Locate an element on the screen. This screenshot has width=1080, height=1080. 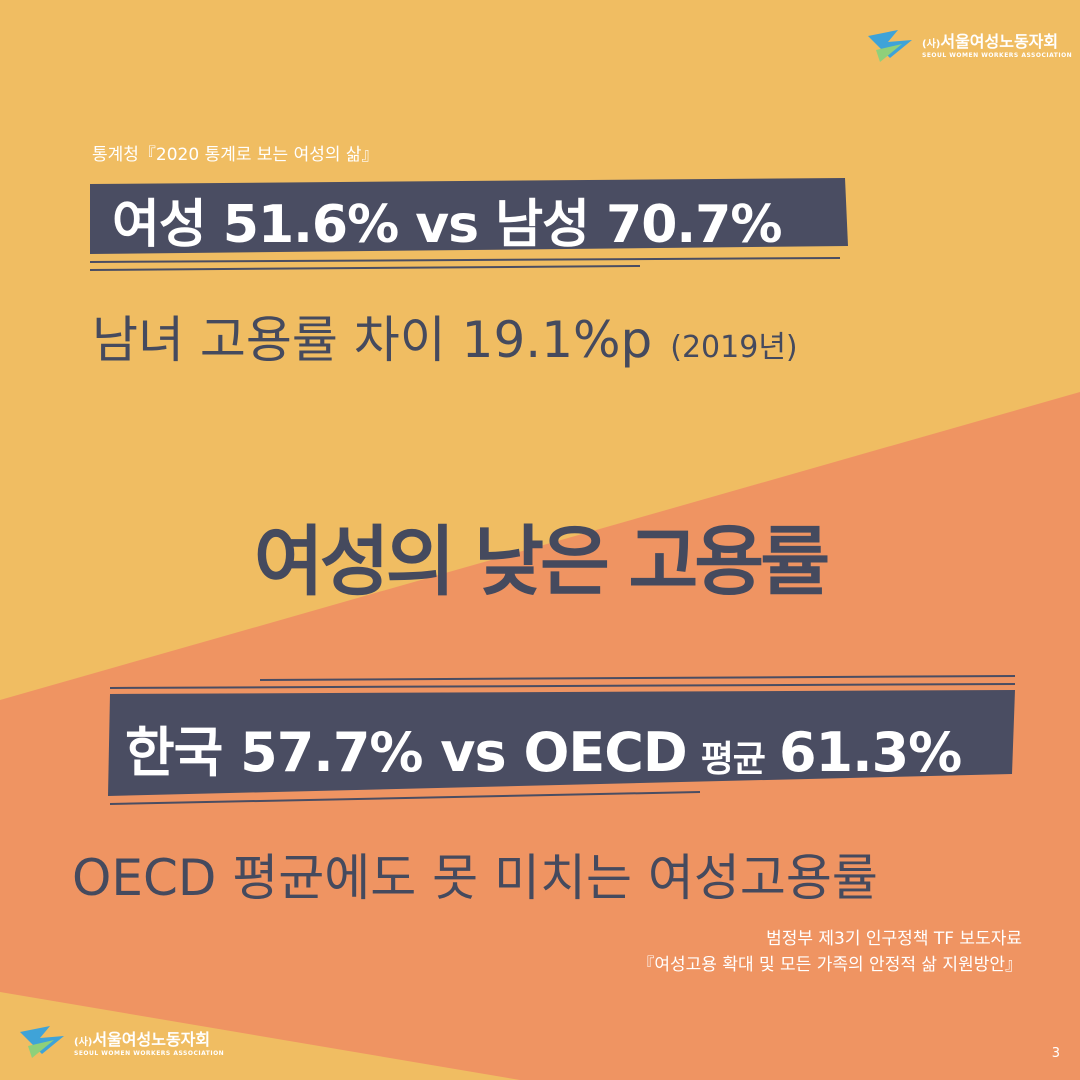
source-line: 『여성고용 확대 및 모든 가족의 안정적 삶 지원방안』 is located at coordinates (829, 965).